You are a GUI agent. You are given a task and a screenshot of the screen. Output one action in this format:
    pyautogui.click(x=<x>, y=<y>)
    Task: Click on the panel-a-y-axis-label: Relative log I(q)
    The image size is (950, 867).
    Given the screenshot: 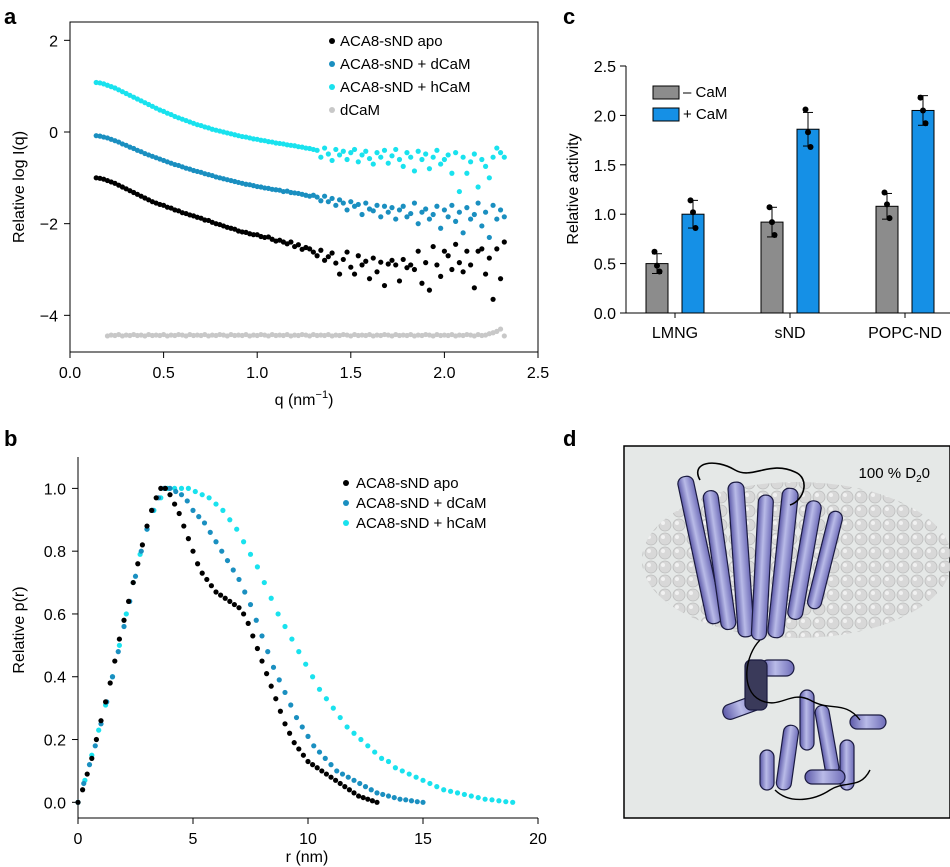 What is the action you would take?
    pyautogui.click(x=19, y=187)
    